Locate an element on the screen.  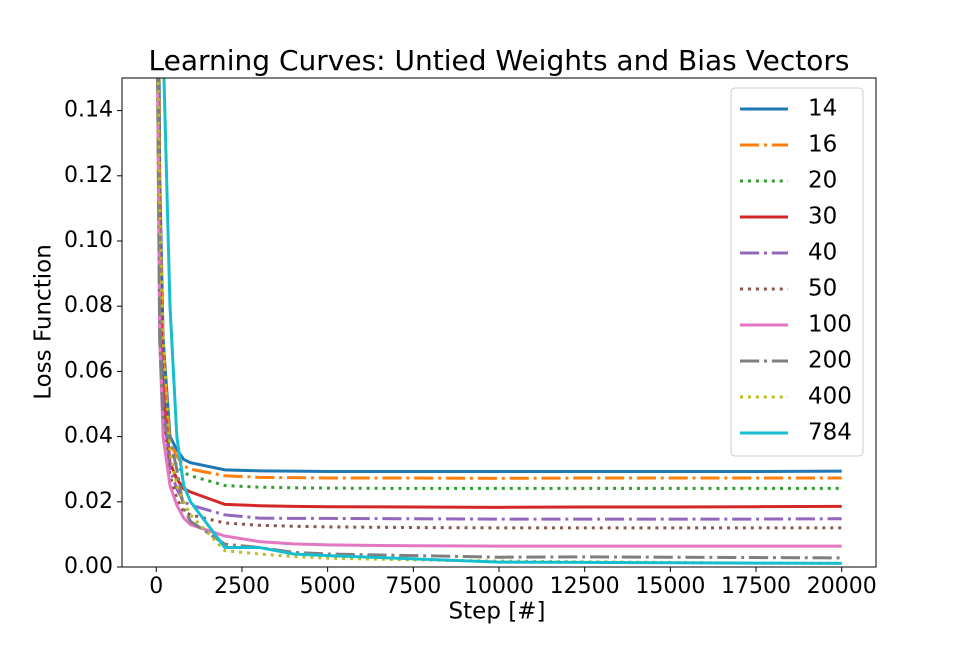
legend-label: 14 is located at coordinates (822, 109).